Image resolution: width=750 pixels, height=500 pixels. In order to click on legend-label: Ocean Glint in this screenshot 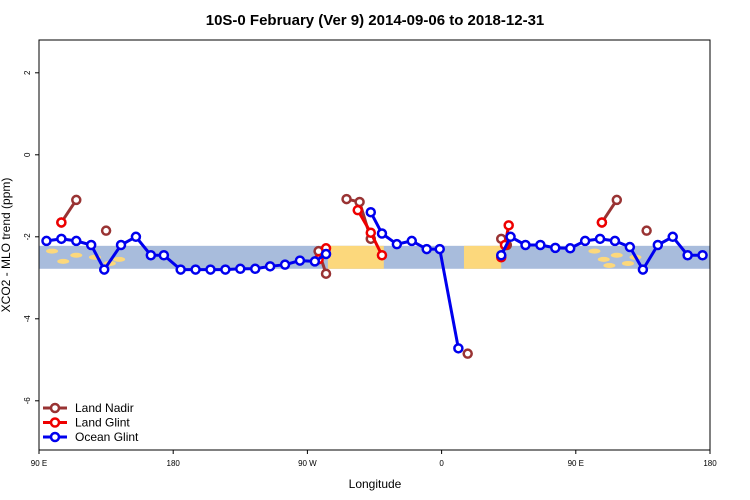, I will do `click(107, 437)`.